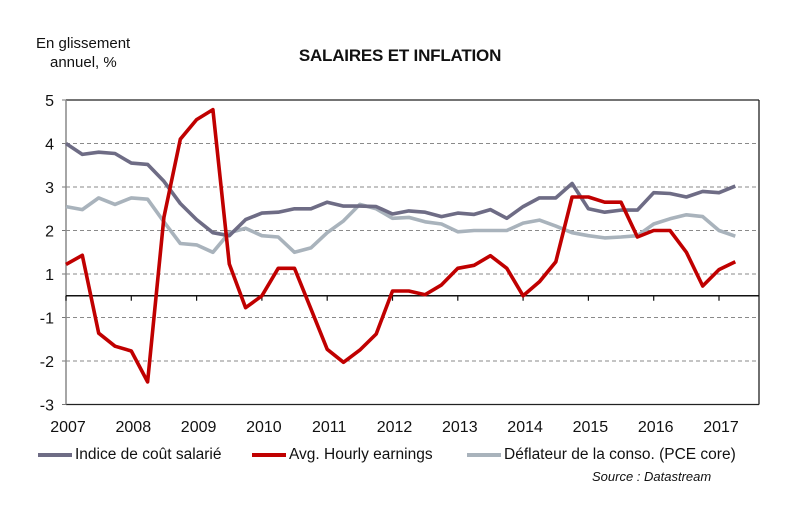 The width and height of the screenshot is (800, 506). Describe the element at coordinates (47, 254) in the screenshot. I see `y-tick-labels: 5 4 3 2 1 -1 -2 -3` at that location.